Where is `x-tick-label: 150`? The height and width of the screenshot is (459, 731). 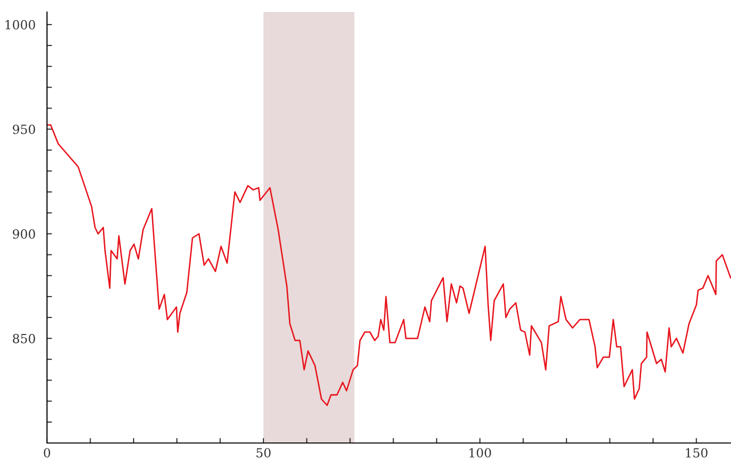
x-tick-label: 150 is located at coordinates (697, 453).